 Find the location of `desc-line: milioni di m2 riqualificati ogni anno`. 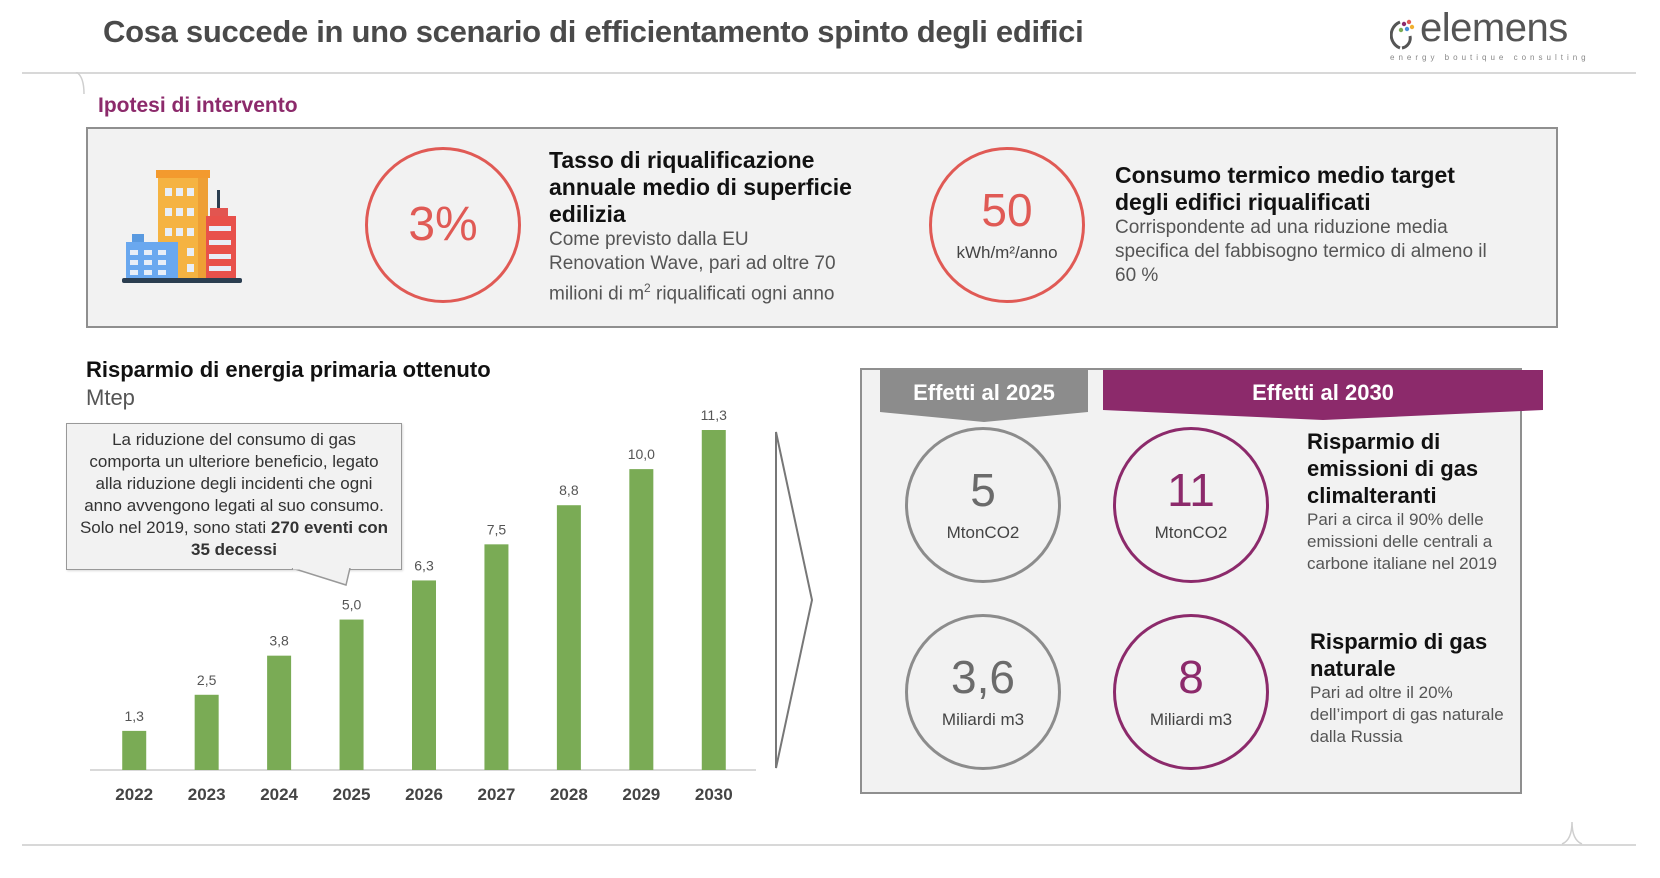

desc-line: milioni di m2 riqualificati ogni anno is located at coordinates (714, 291).